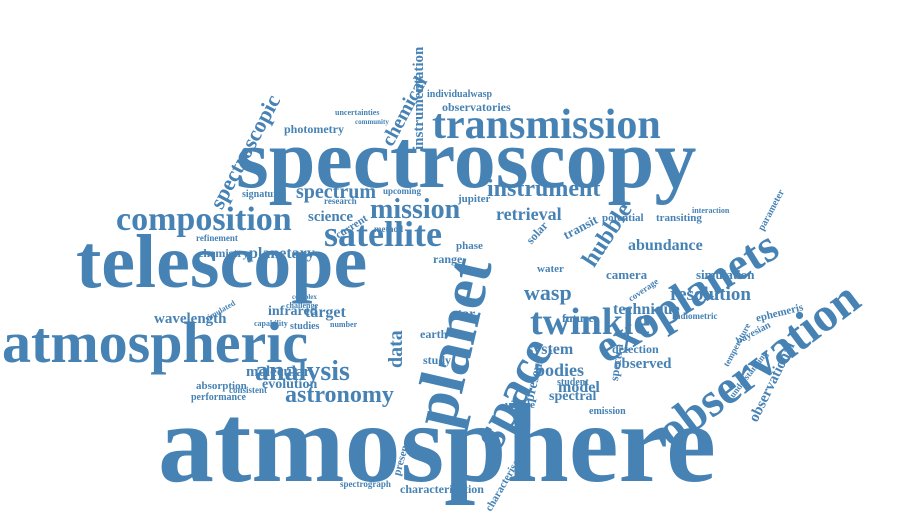  Describe the element at coordinates (474, 199) in the screenshot. I see `word-jupiter: jupiter` at that location.